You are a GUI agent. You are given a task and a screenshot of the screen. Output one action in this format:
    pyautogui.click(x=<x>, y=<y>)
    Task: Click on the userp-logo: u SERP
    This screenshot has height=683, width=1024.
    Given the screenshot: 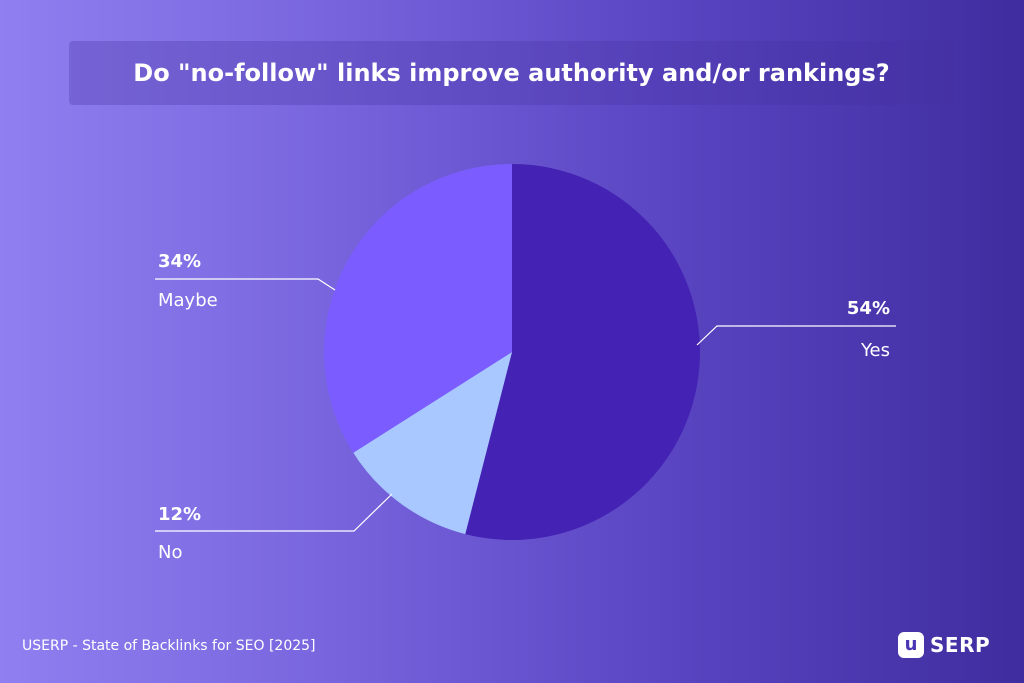 What is the action you would take?
    pyautogui.click(x=944, y=645)
    